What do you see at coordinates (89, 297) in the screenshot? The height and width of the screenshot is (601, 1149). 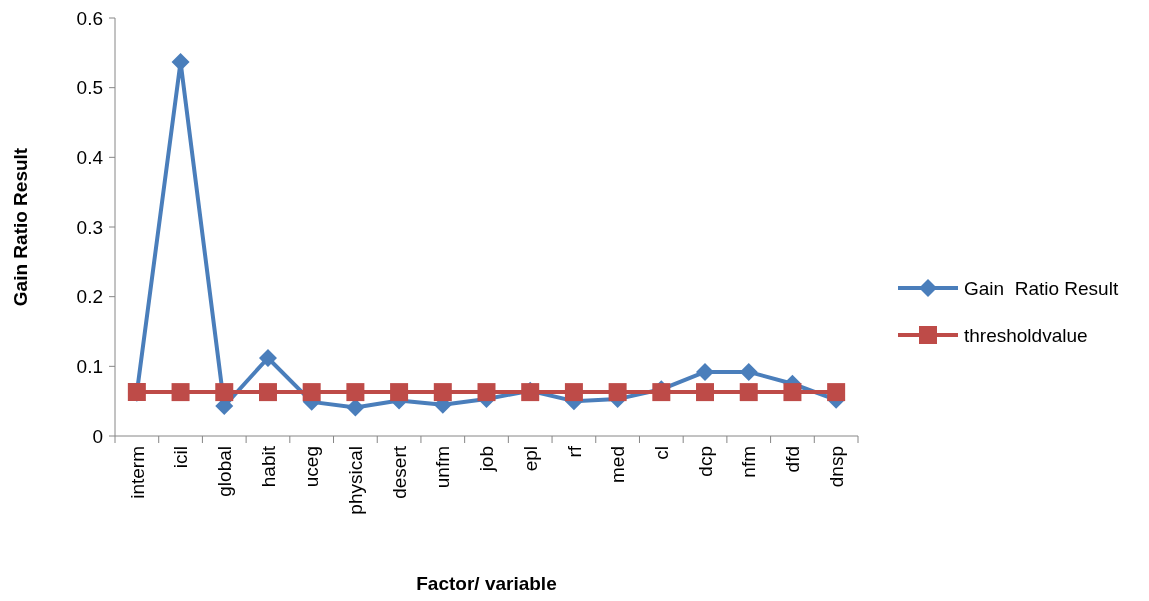 I see `y-tick-label: 0.2` at bounding box center [89, 297].